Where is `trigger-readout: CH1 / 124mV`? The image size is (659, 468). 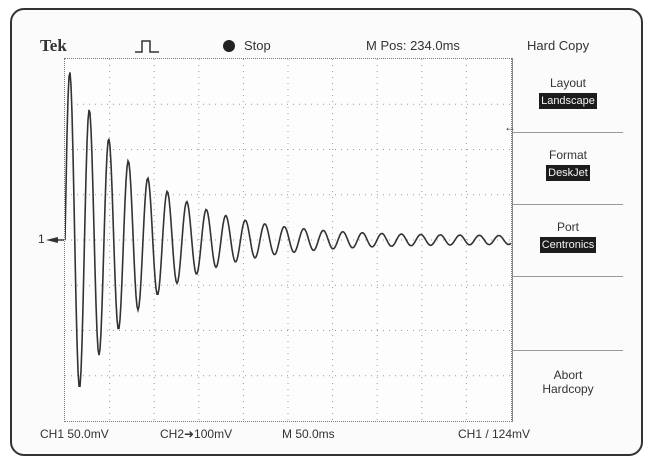
trigger-readout: CH1 / 124mV is located at coordinates (494, 434).